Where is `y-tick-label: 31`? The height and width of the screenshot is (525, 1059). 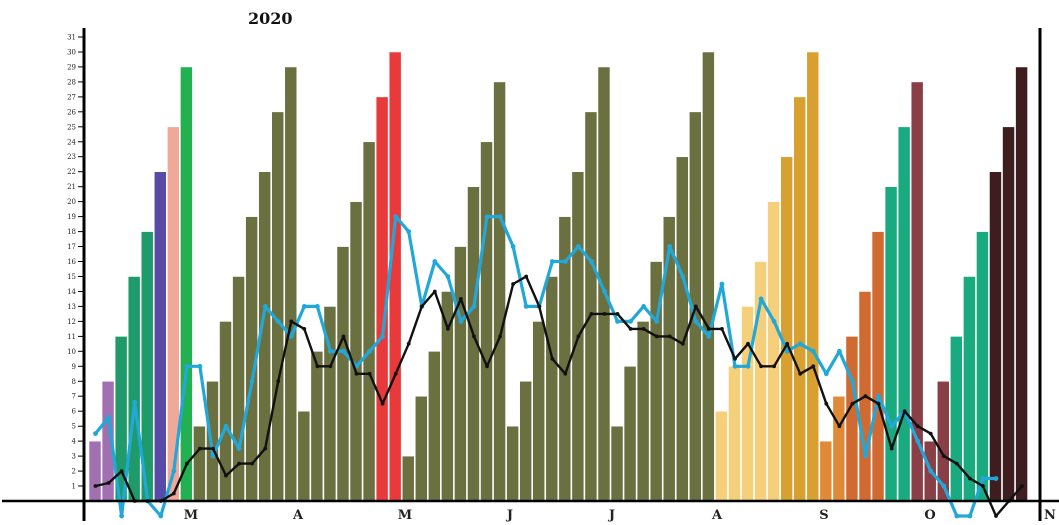 y-tick-label: 31 is located at coordinates (71, 38).